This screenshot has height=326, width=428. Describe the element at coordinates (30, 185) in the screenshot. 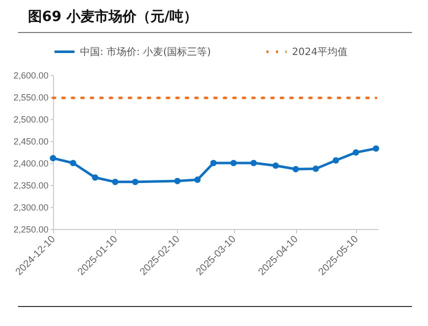

I see `y-tick-label: 2,350.00` at that location.